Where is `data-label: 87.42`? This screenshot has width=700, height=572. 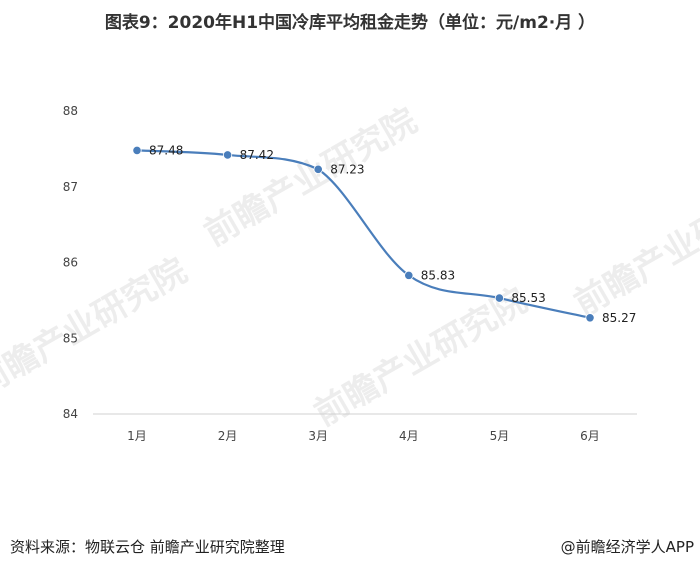
data-label: 87.42 is located at coordinates (257, 155).